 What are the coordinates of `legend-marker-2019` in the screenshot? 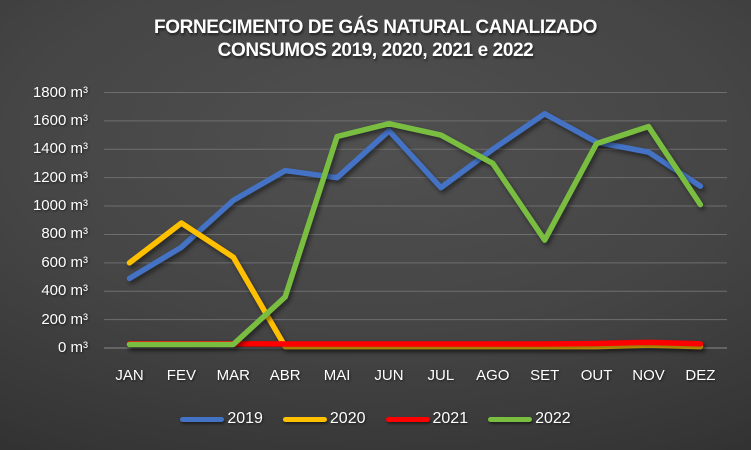 It's located at (202, 419).